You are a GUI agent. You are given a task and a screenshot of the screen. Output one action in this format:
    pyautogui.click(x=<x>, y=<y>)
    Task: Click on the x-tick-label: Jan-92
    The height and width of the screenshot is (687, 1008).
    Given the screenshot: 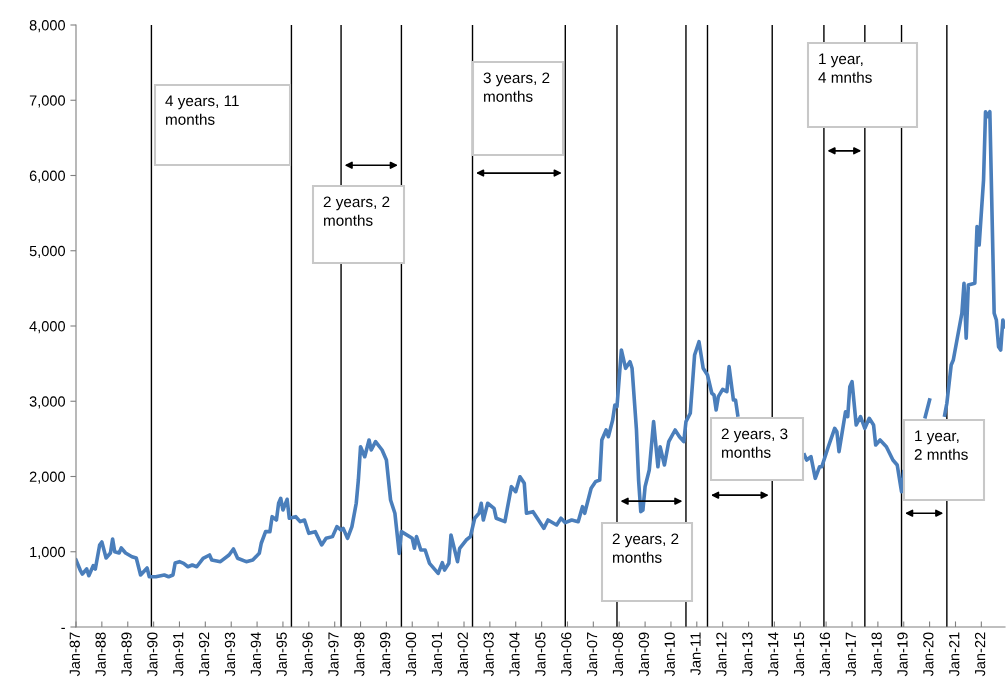 What is the action you would take?
    pyautogui.click(x=204, y=654)
    